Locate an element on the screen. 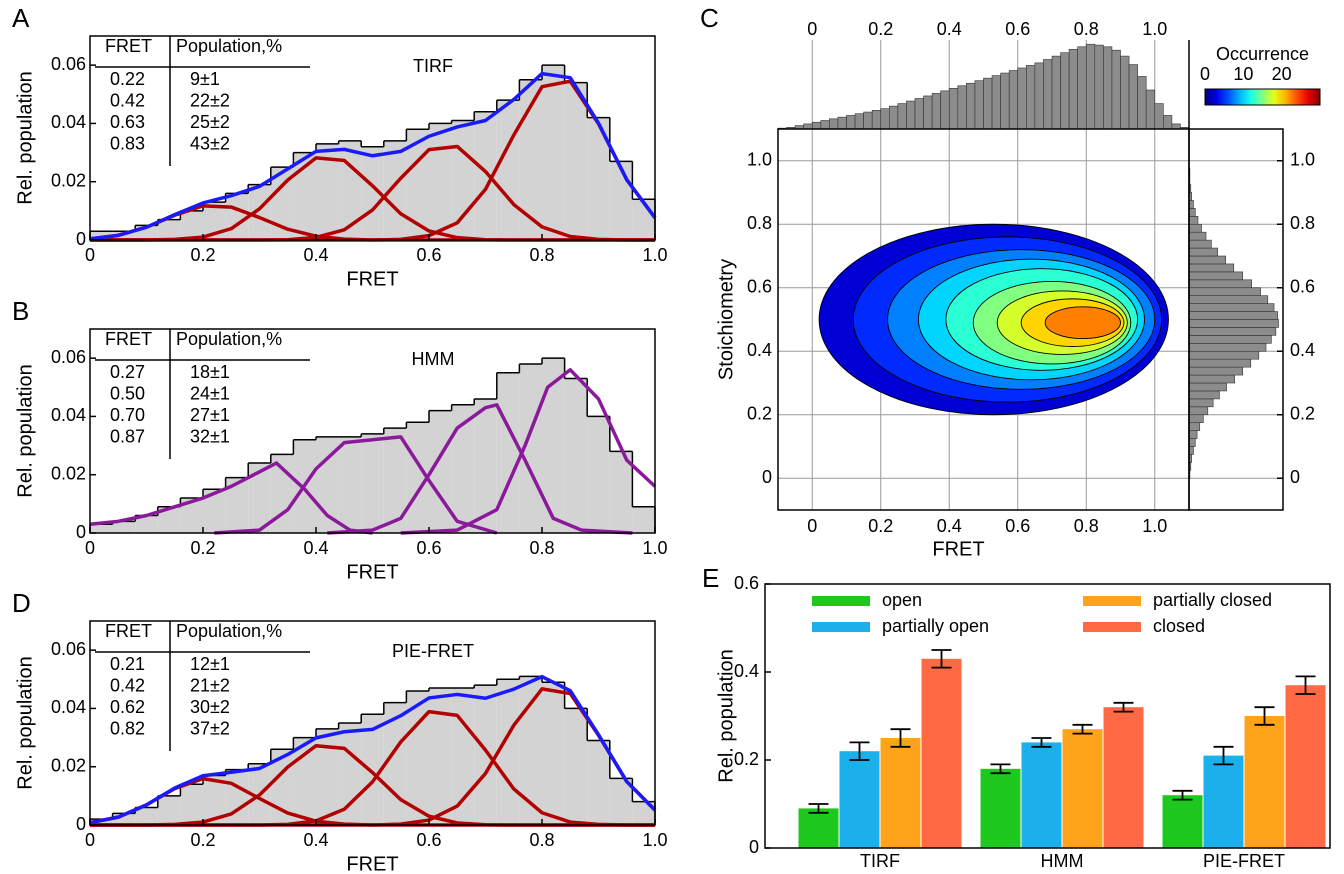 The image size is (1344, 874). y-tick-label-right: 0.4 is located at coordinates (1302, 350).